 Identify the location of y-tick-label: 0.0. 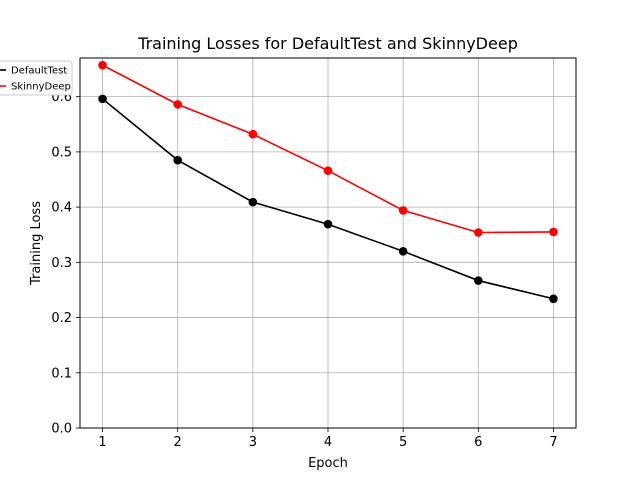
(61, 429).